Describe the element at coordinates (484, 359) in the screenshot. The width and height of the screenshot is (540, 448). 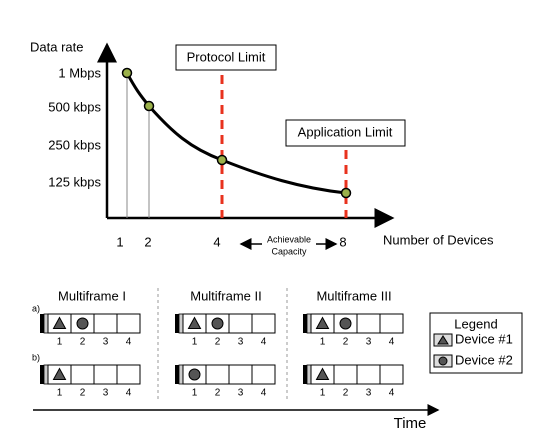
I see `legend-item: Device #2` at that location.